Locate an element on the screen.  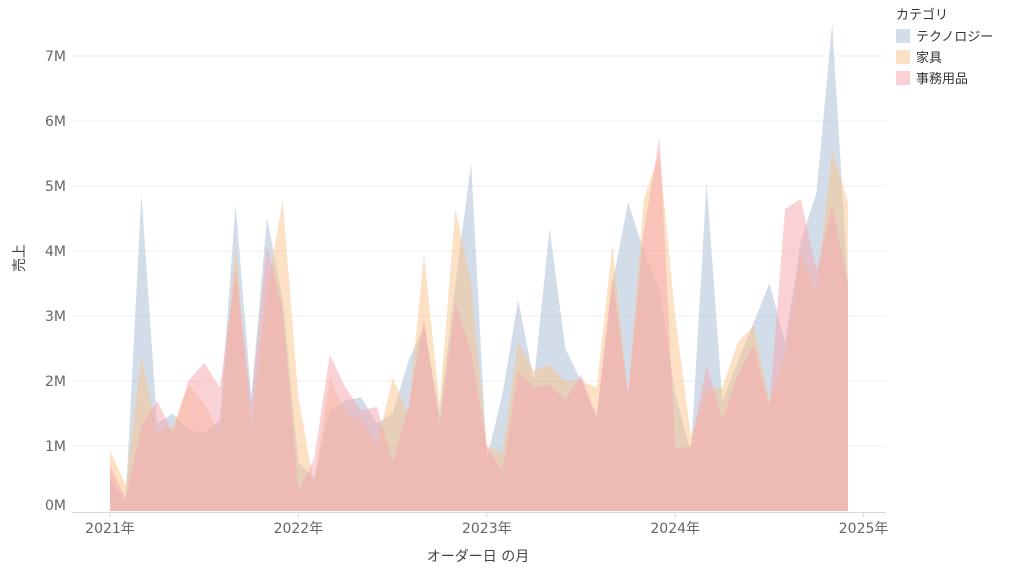
legend-item-office-supplies: 事務用品 is located at coordinates (944, 77).